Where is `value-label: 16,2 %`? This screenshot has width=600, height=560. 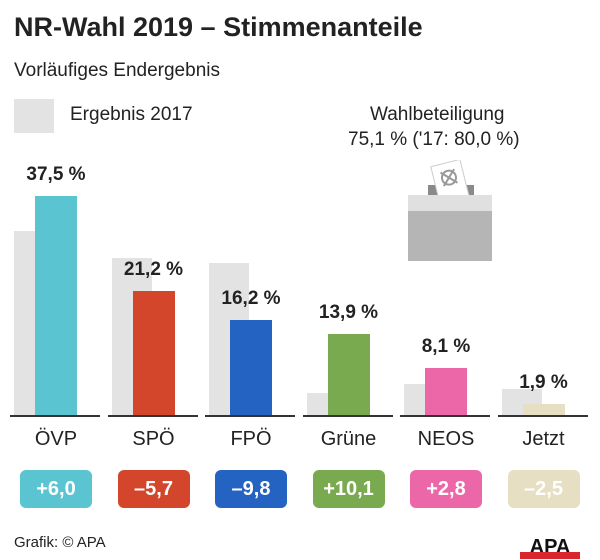
value-label: 16,2 % is located at coordinates (251, 299).